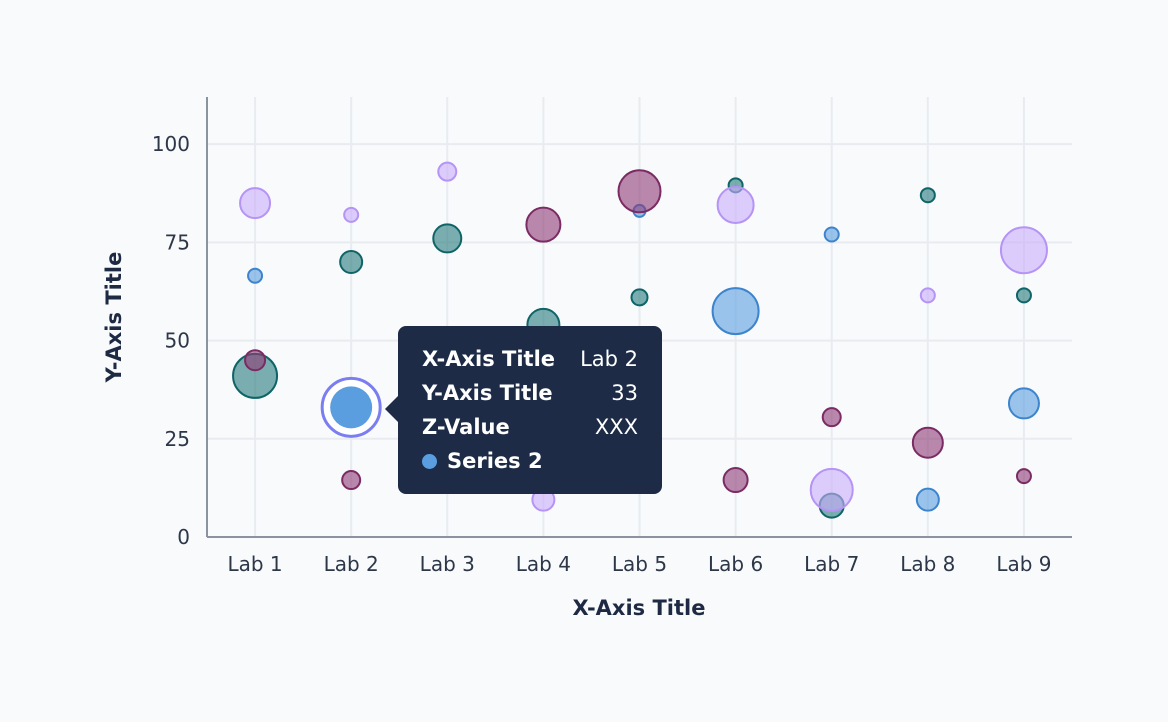  I want to click on x-tick-label: Lab 9, so click(1023, 564).